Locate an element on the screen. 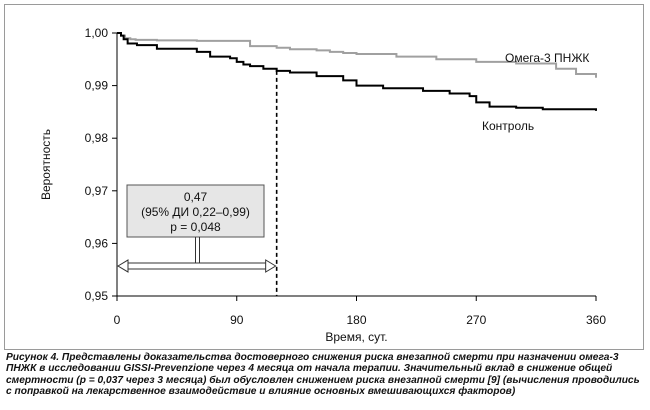 The width and height of the screenshot is (650, 410). y-axis-title: Вероятность is located at coordinates (46, 164).